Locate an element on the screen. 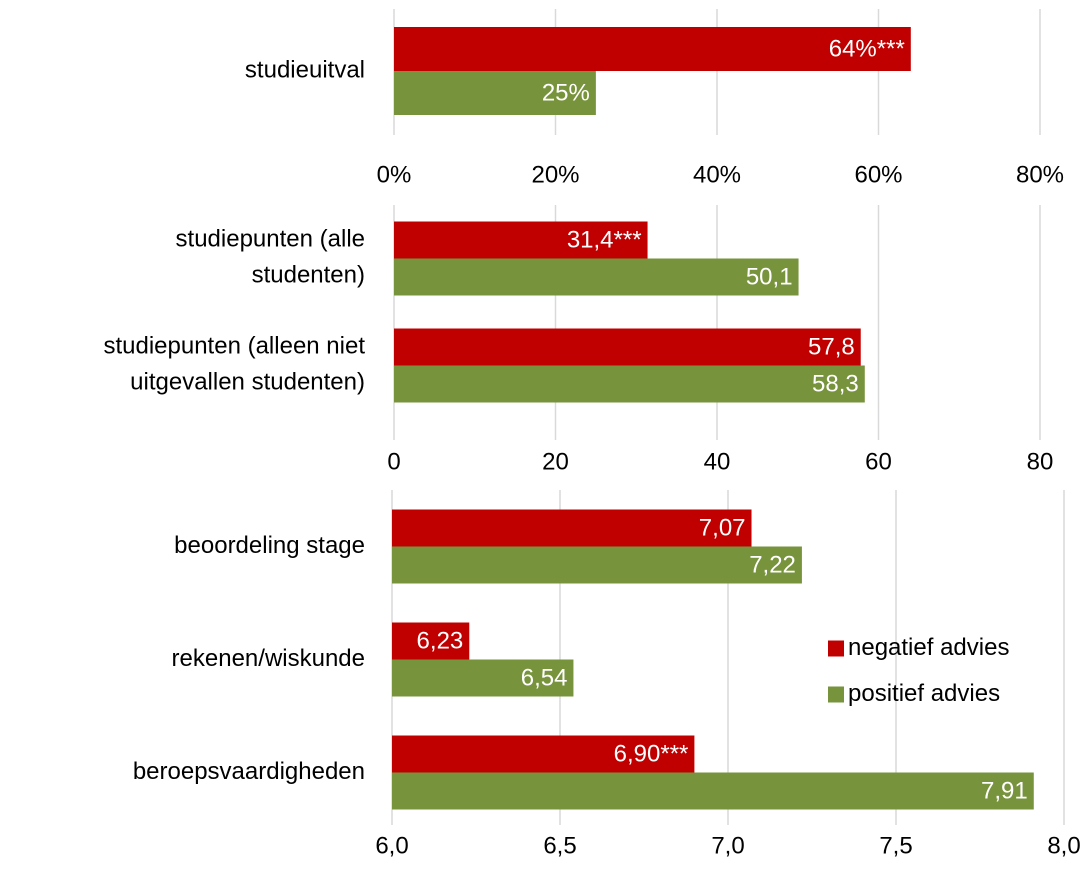 The height and width of the screenshot is (886, 1086). value-label: 57,8 is located at coordinates (831, 346).